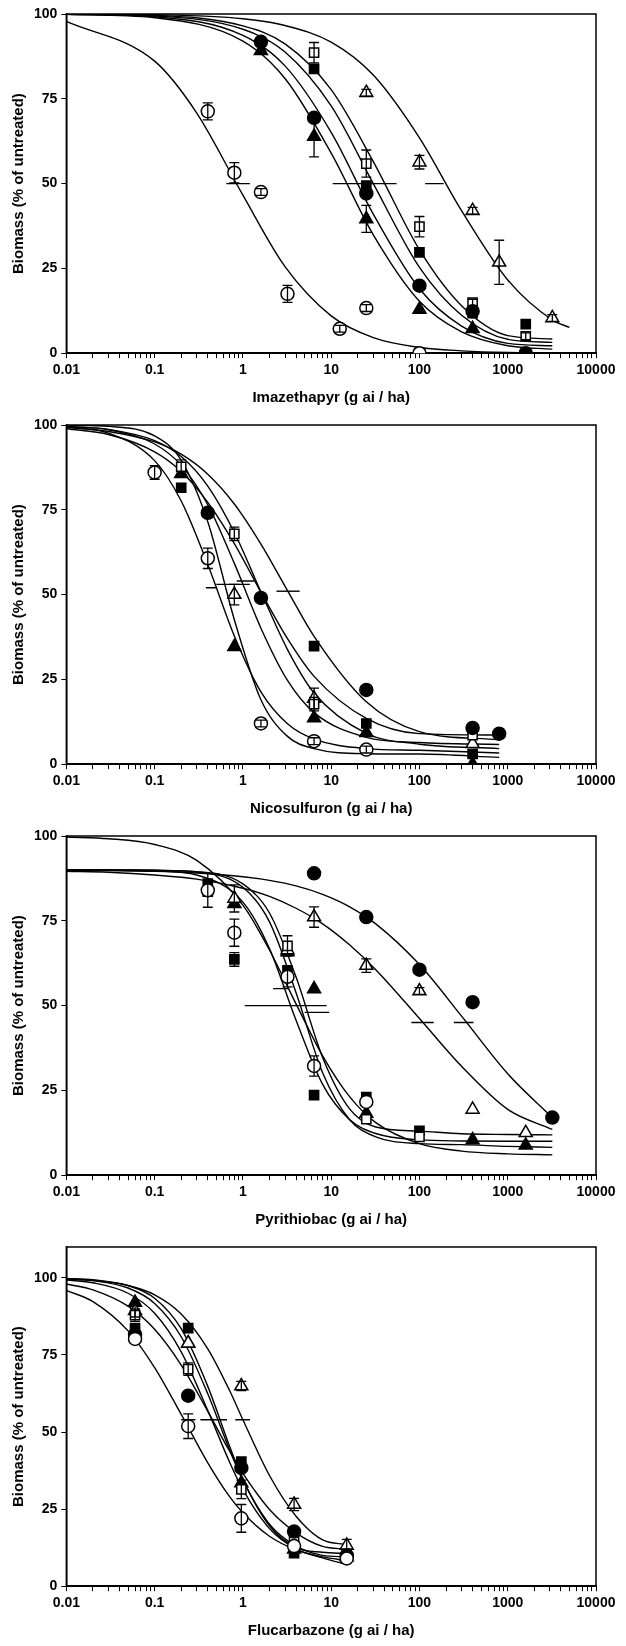 The width and height of the screenshot is (626, 1646). I want to click on x-axis-title: Nicosulfuron (g ai / ha), so click(331, 808).